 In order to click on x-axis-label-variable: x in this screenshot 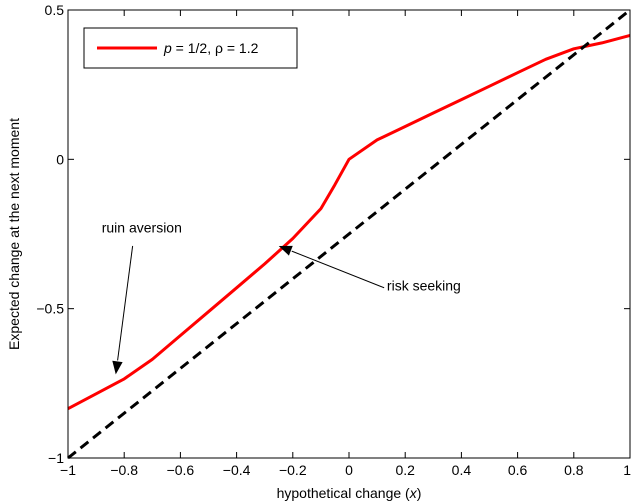, I will do `click(413, 493)`.